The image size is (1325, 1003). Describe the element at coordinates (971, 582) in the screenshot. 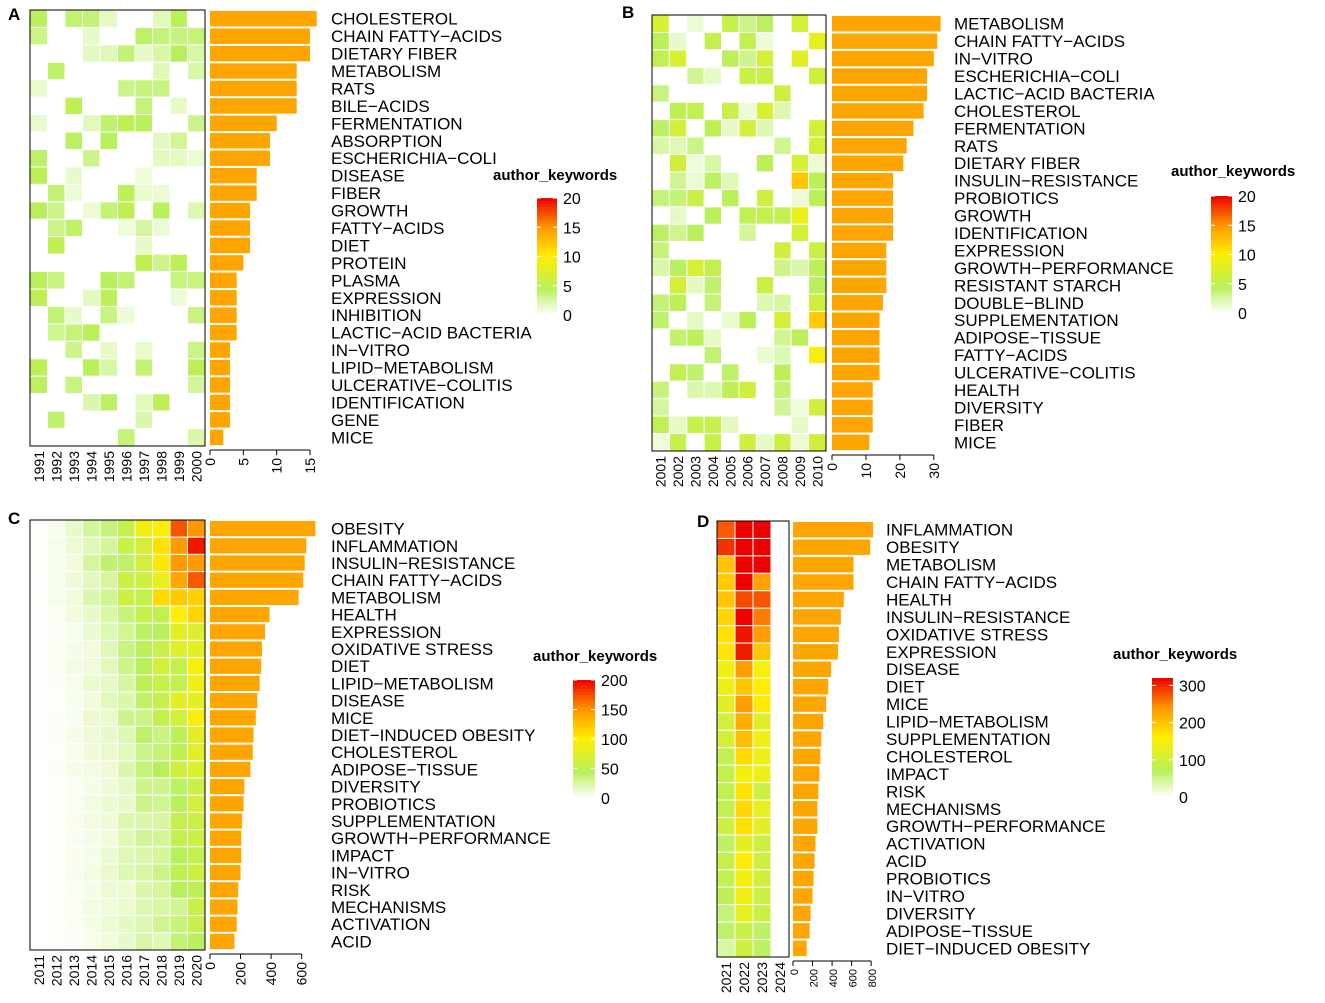

I see `keyword-label: CHAIN FATTY−ACIDS` at that location.